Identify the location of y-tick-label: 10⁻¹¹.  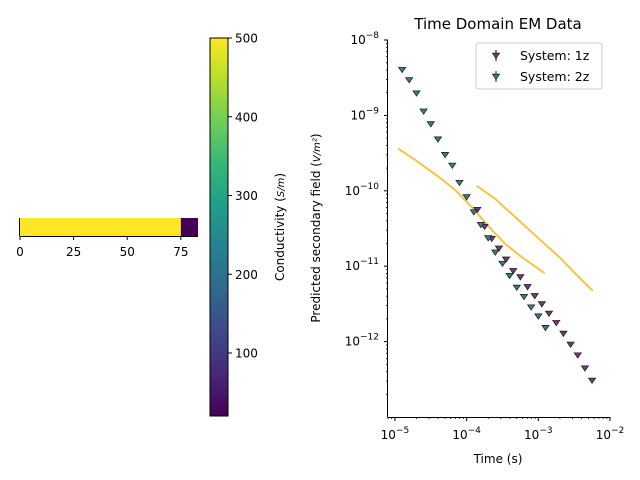
(362, 265).